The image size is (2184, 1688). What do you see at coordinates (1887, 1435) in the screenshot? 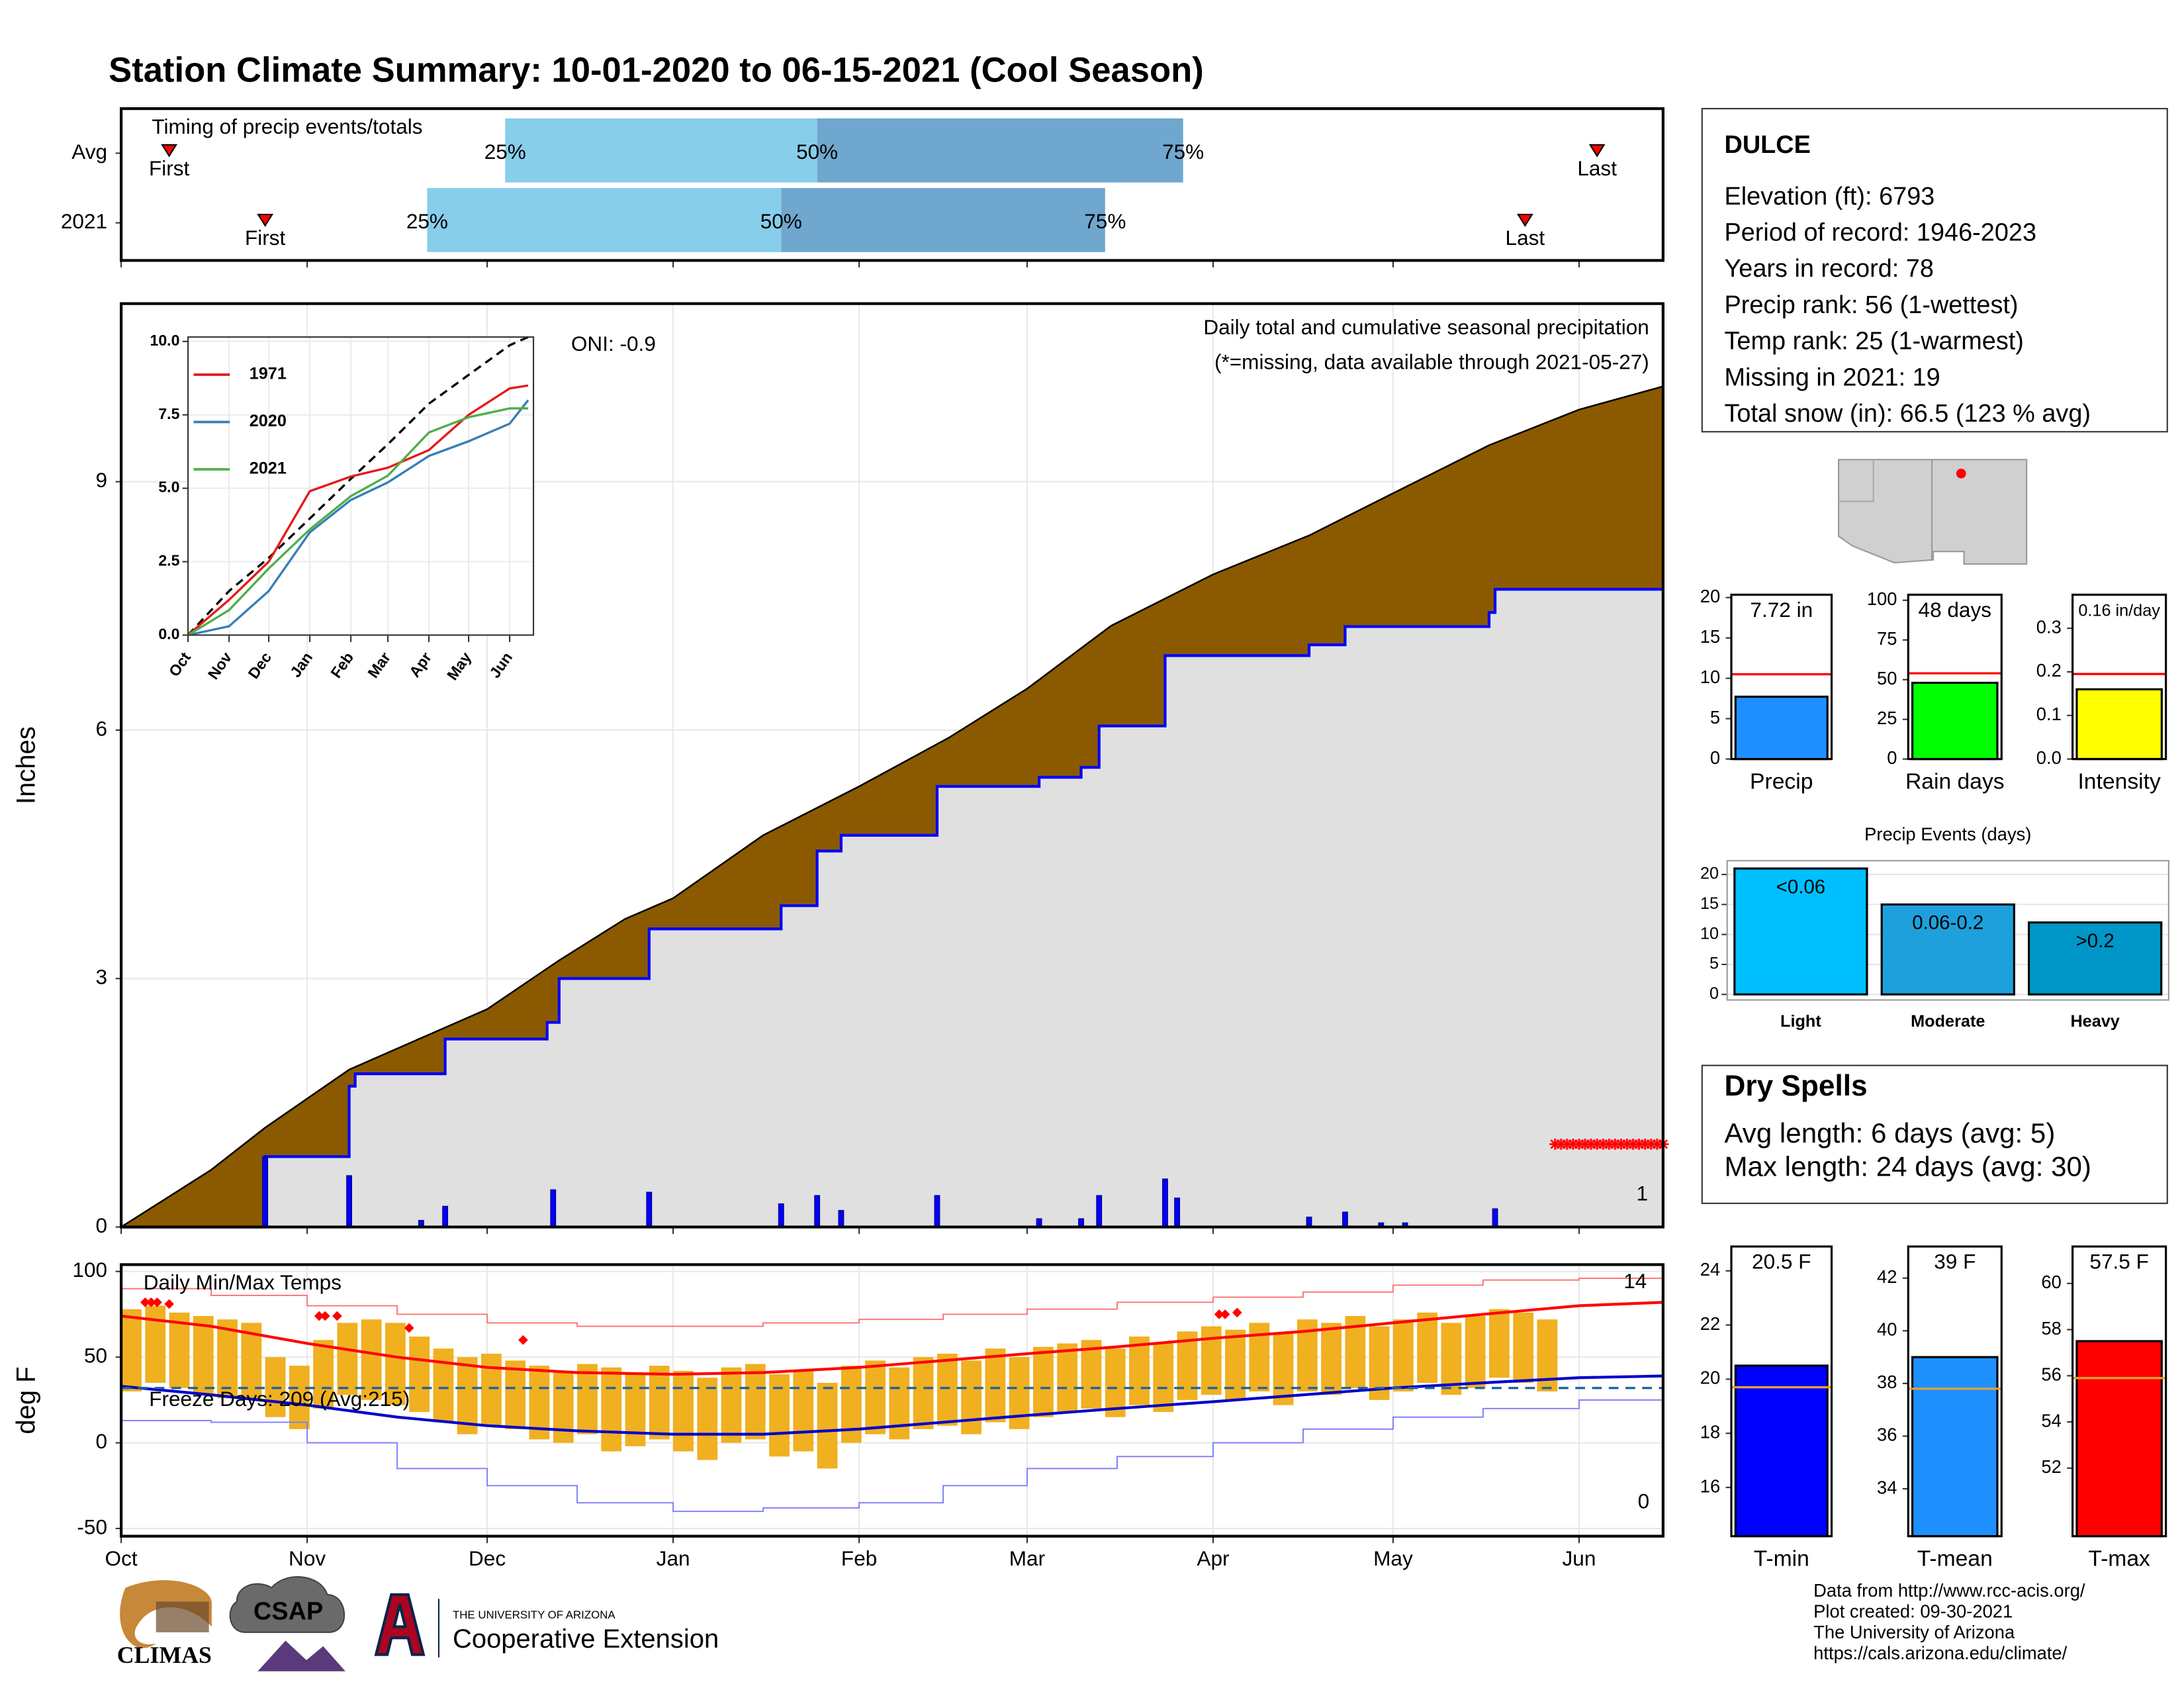
I see `y-tick-label: 36` at bounding box center [1887, 1435].